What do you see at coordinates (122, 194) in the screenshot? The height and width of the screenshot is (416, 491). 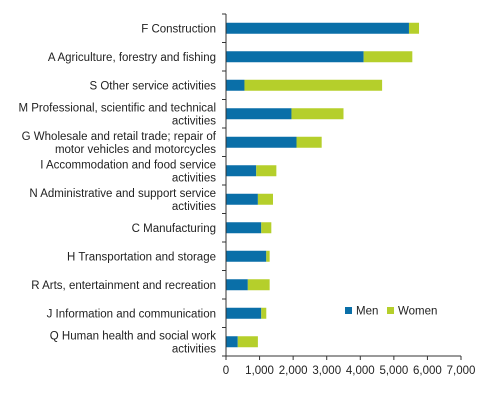 I see `category-label: N Administrative and support service` at bounding box center [122, 194].